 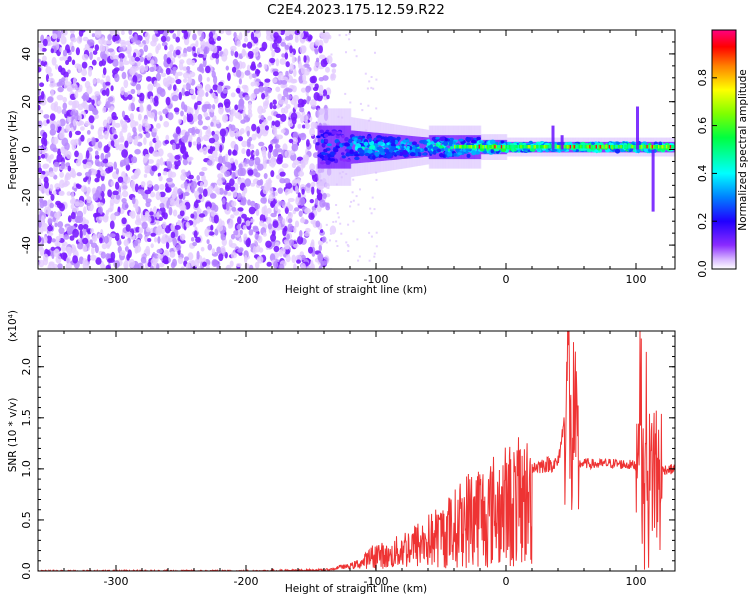 I want to click on snr-y-multiplier: (x10⁴), so click(x=13, y=326).